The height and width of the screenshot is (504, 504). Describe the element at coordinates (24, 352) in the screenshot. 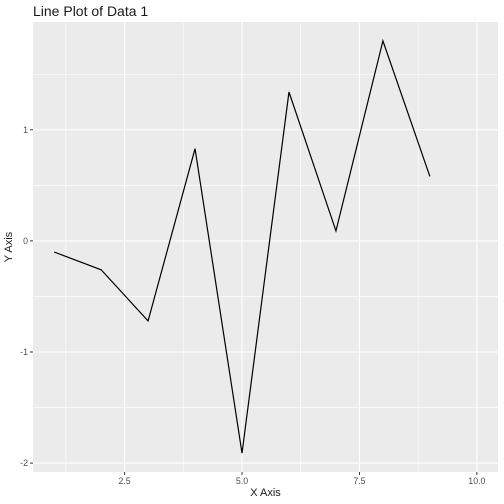

I see `y-tick-label: -1` at that location.